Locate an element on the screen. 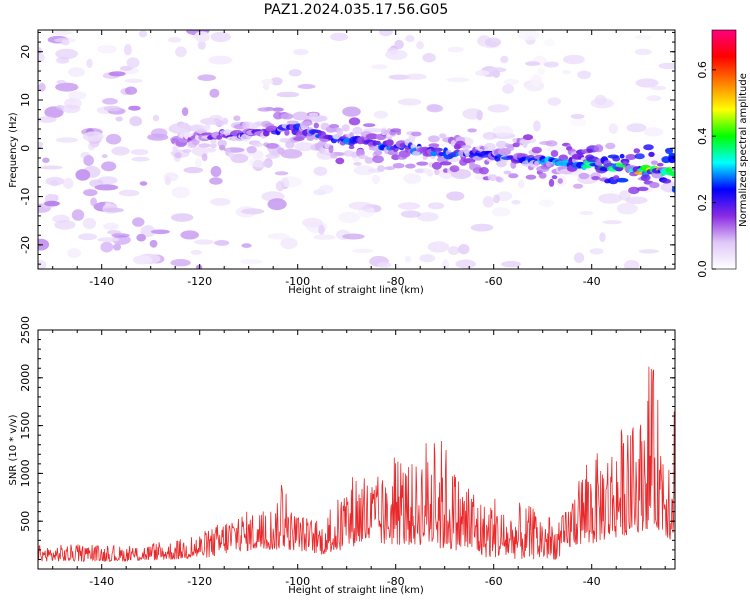 This screenshot has height=600, width=750. spectrogram-x-axis-label: Height of straight line (km) is located at coordinates (356, 290).